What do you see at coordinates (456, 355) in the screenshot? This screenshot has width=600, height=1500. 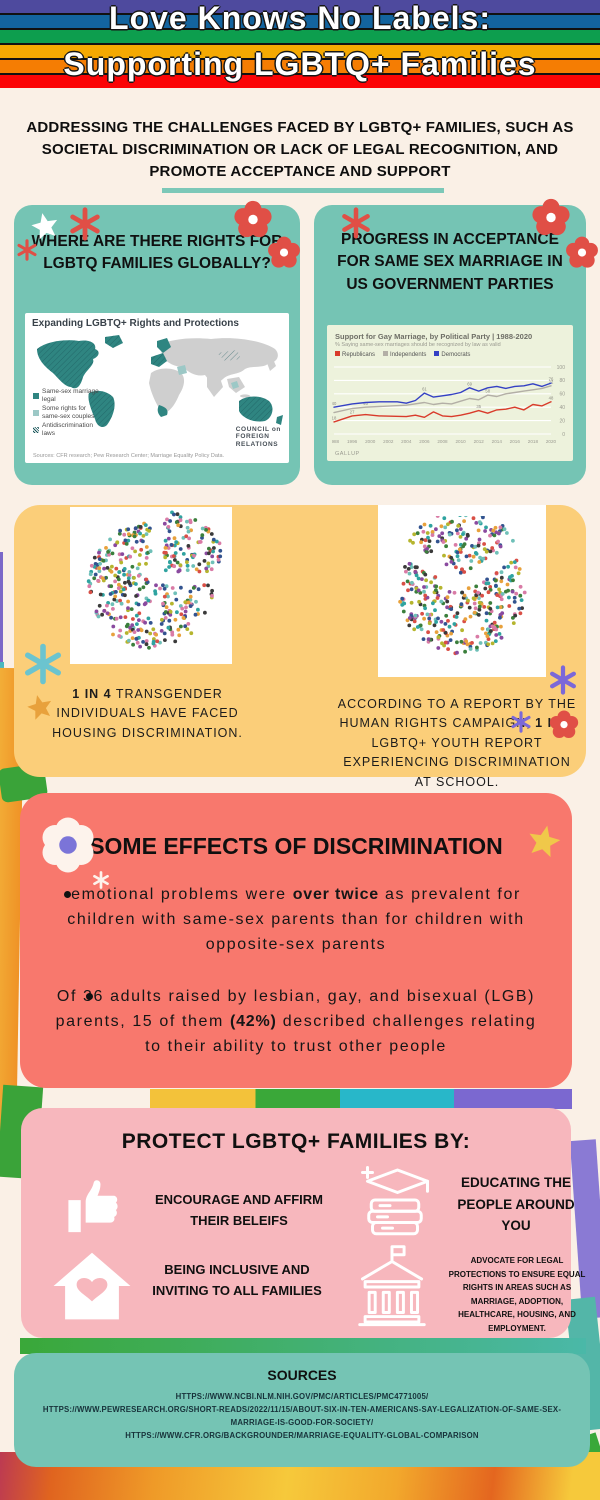 I see `legend-label: Democrats` at bounding box center [456, 355].